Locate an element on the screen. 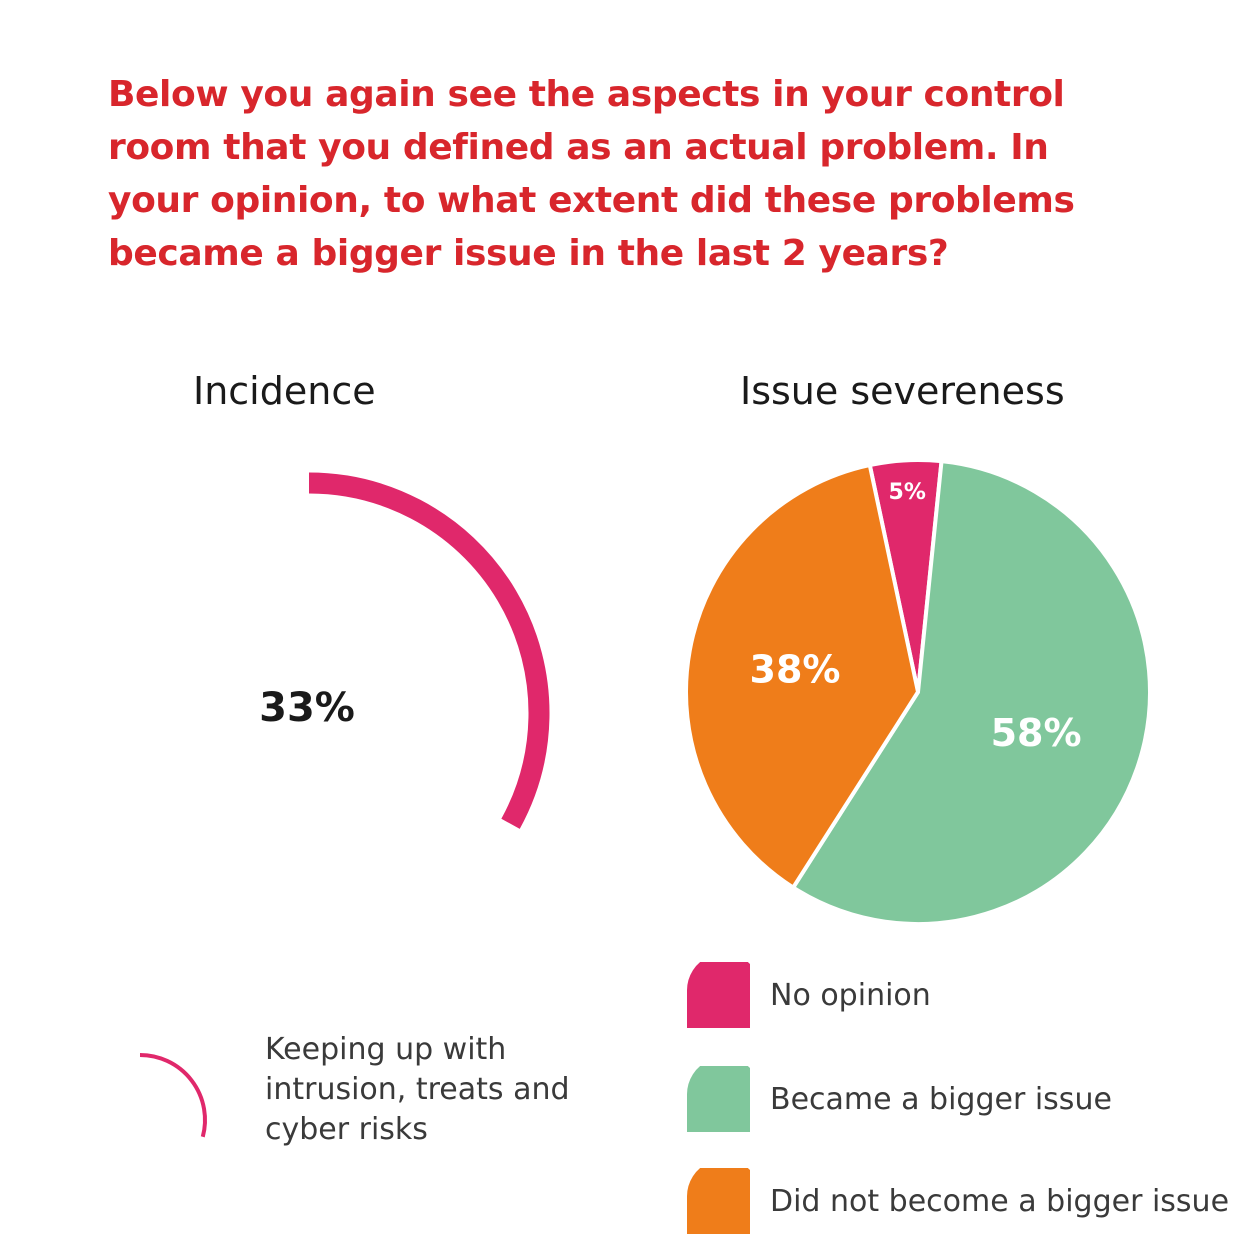 Image resolution: width=1250 pixels, height=1250 pixels. legend-item-no-opinion: No opinion is located at coordinates (964, 997).